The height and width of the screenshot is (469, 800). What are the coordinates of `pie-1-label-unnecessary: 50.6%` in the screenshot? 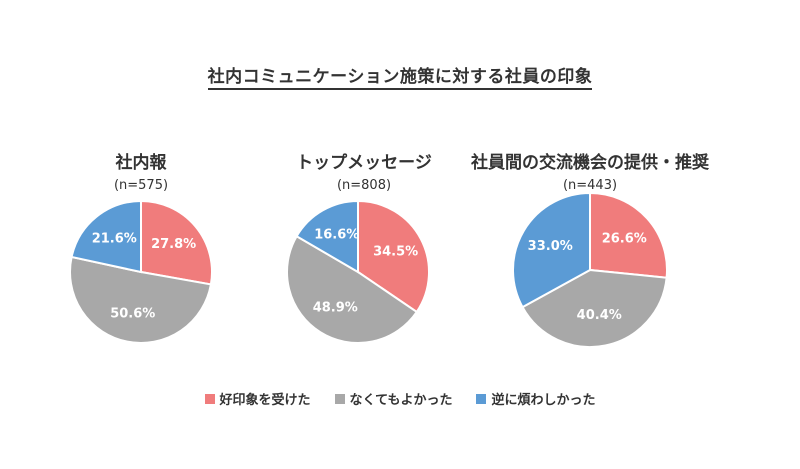 It's located at (132, 313).